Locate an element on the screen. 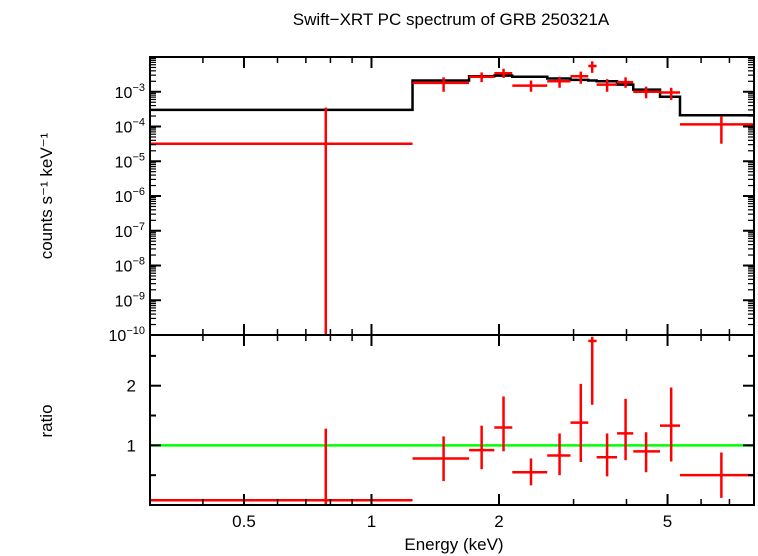 The width and height of the screenshot is (758, 556). x-tick-label: 2 is located at coordinates (498, 521).